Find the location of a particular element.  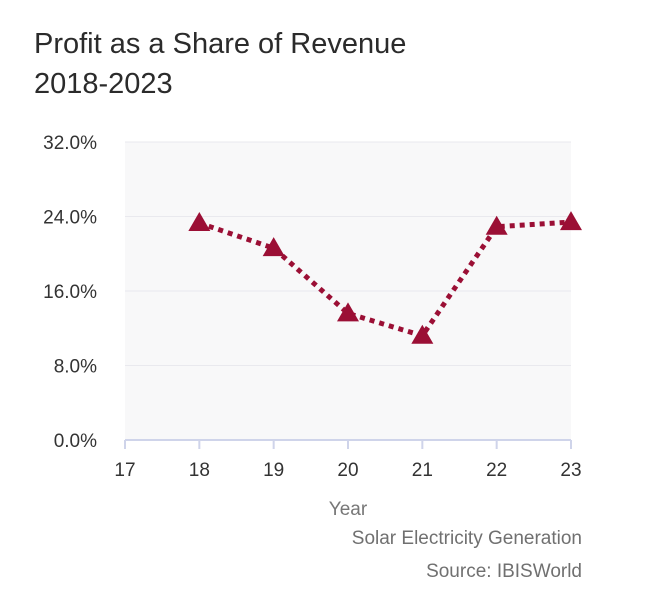

x-axis-title: Year is located at coordinates (348, 509).